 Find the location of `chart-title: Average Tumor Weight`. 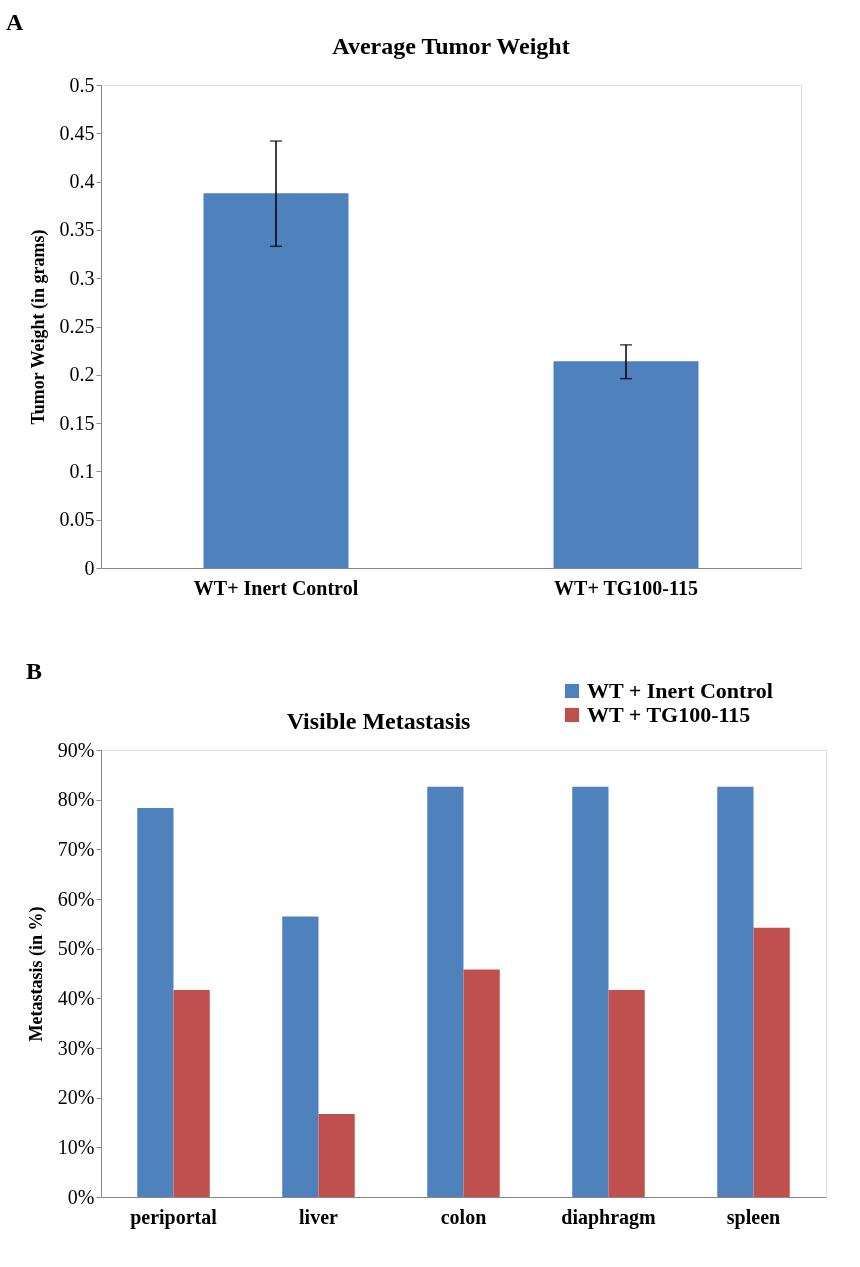

chart-title: Average Tumor Weight is located at coordinates (451, 46).